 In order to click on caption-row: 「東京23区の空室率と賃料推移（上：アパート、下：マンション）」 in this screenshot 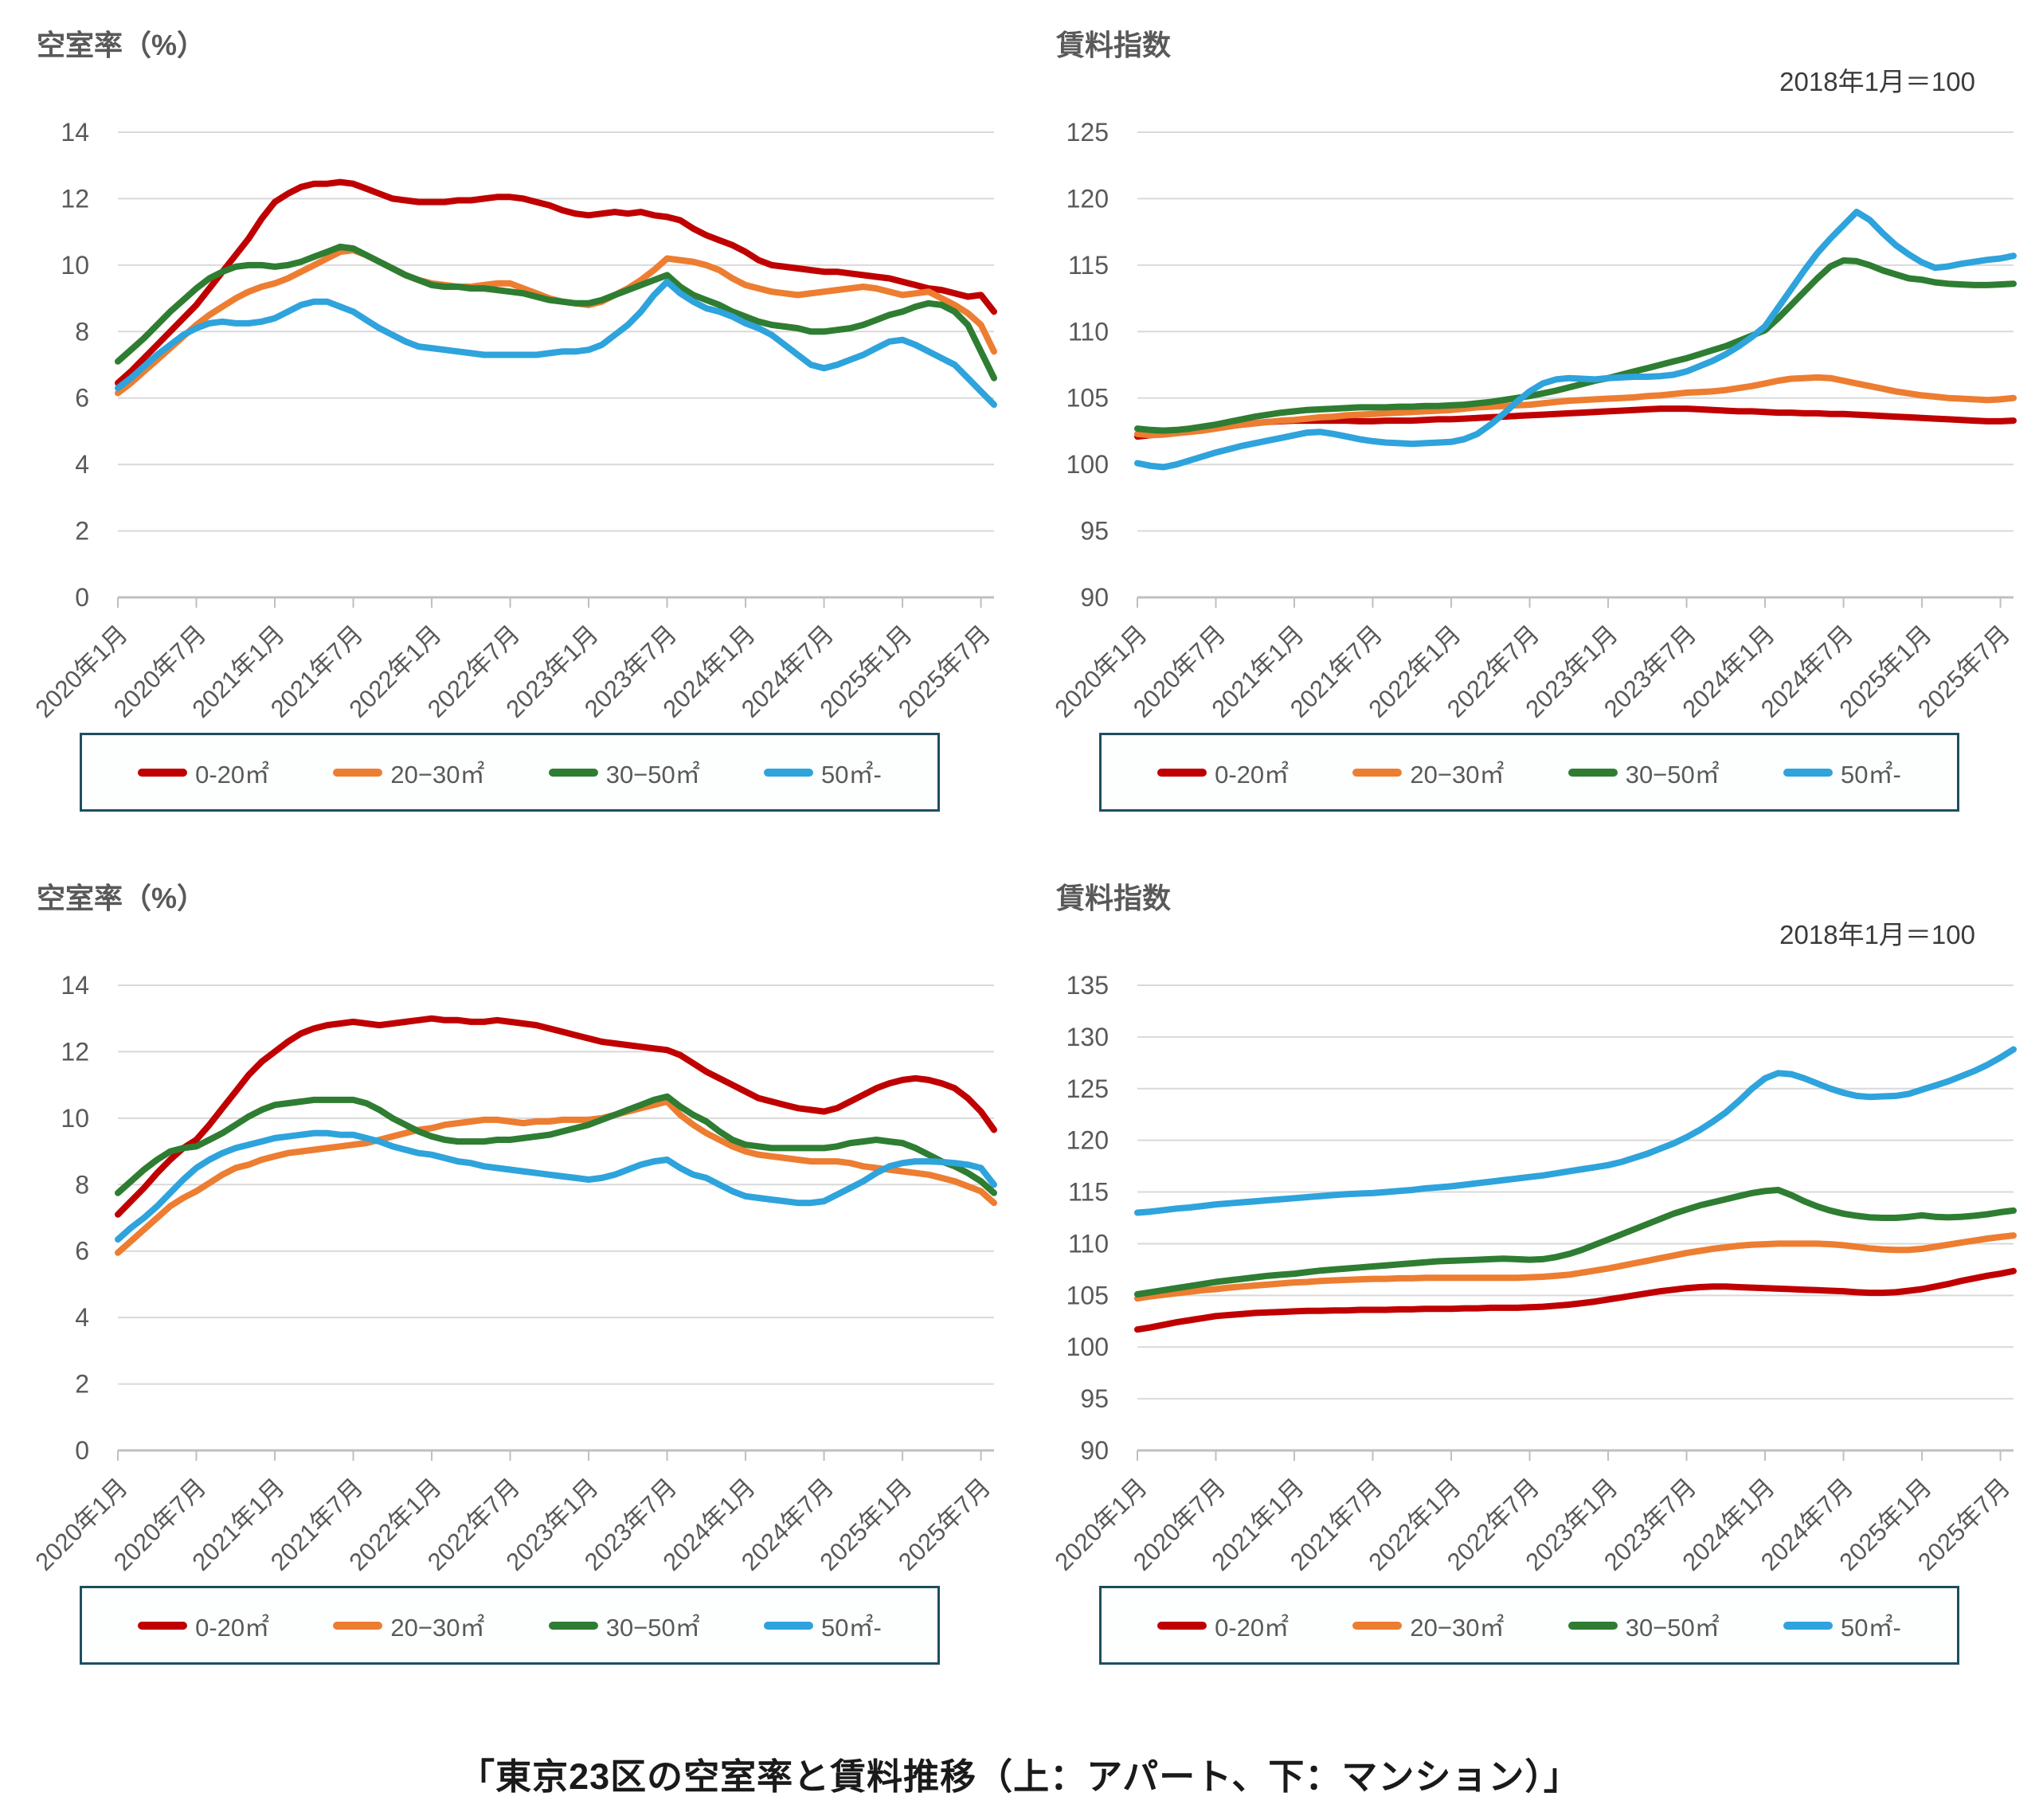, I will do `click(1019, 1770)`.